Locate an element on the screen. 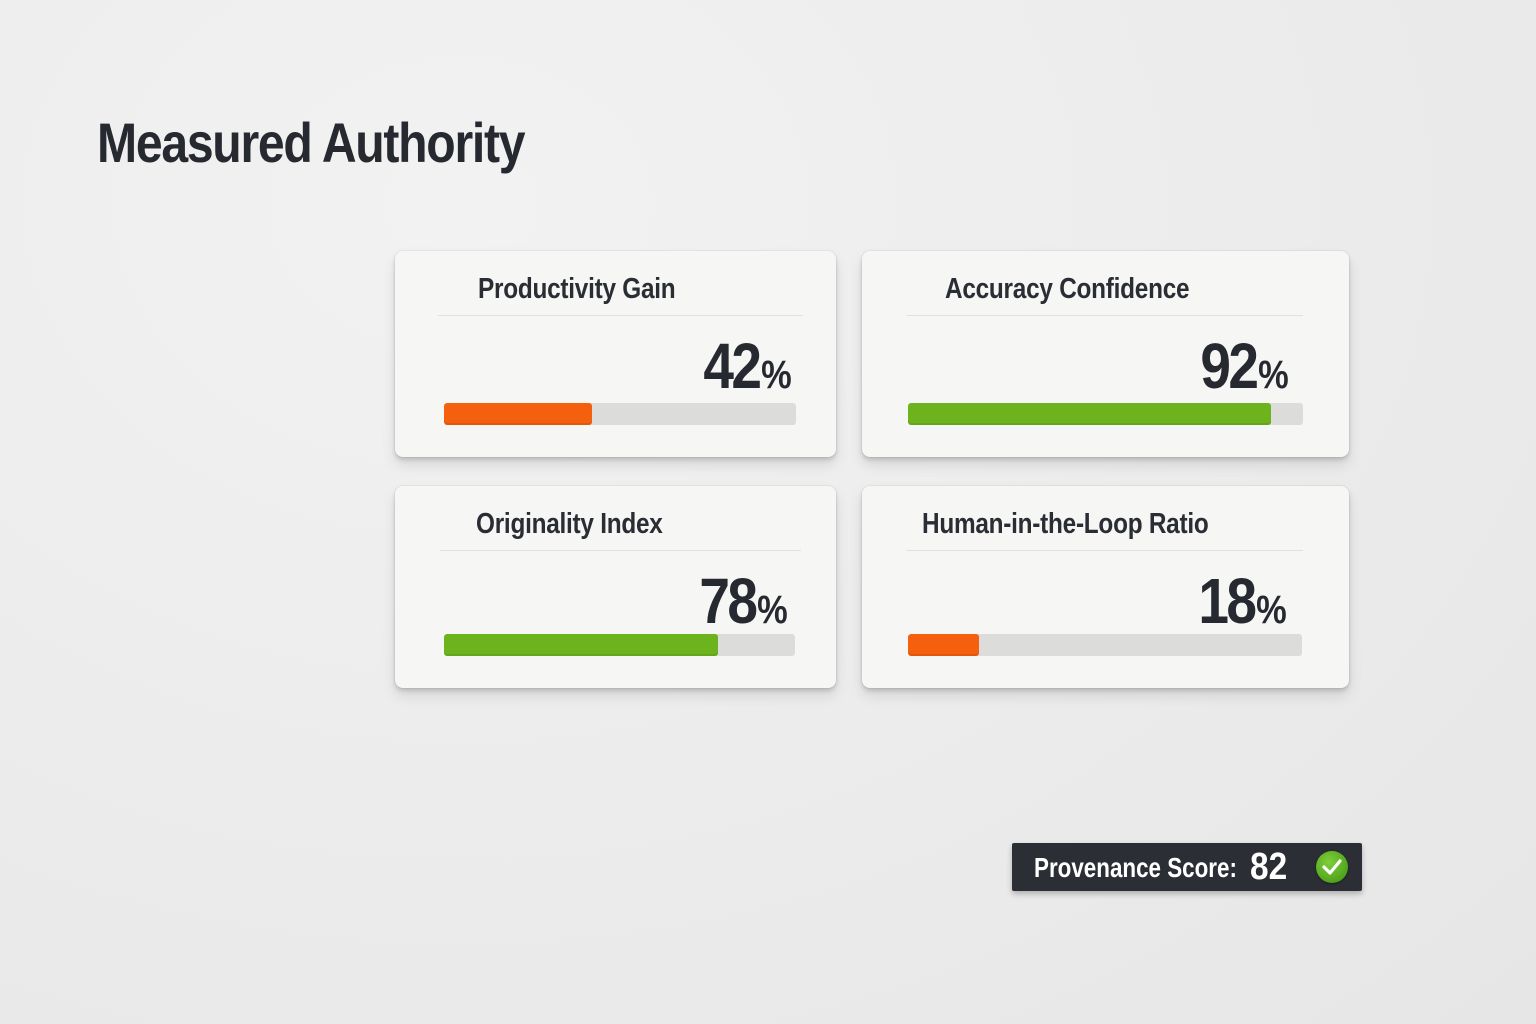  page-title: Measured Authority is located at coordinates (311, 142).